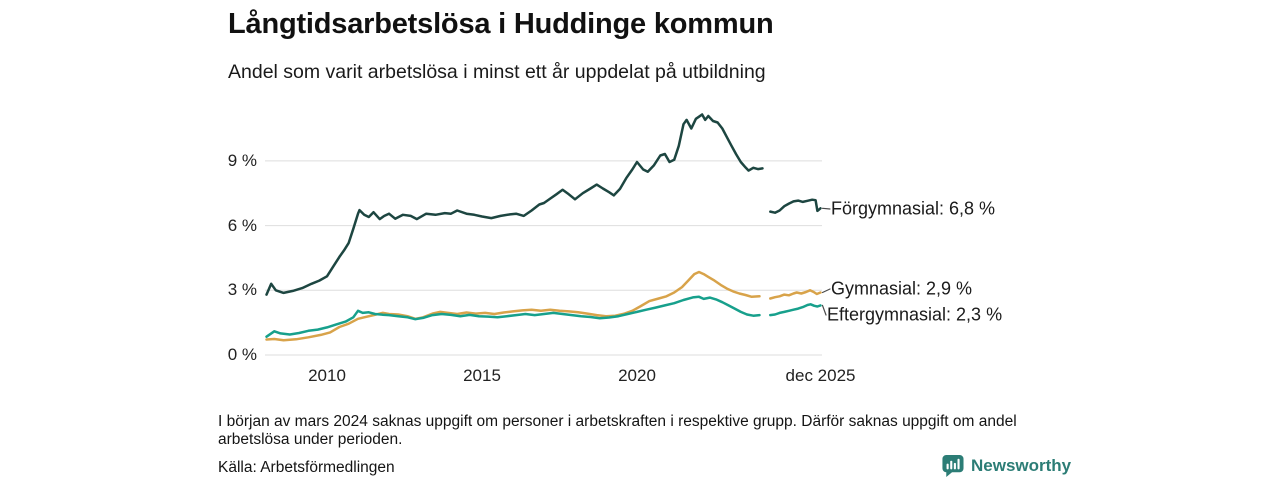 The height and width of the screenshot is (480, 1280). I want to click on series-end-label-gymnasial: Gymnasial: 2,9 %, so click(902, 288).